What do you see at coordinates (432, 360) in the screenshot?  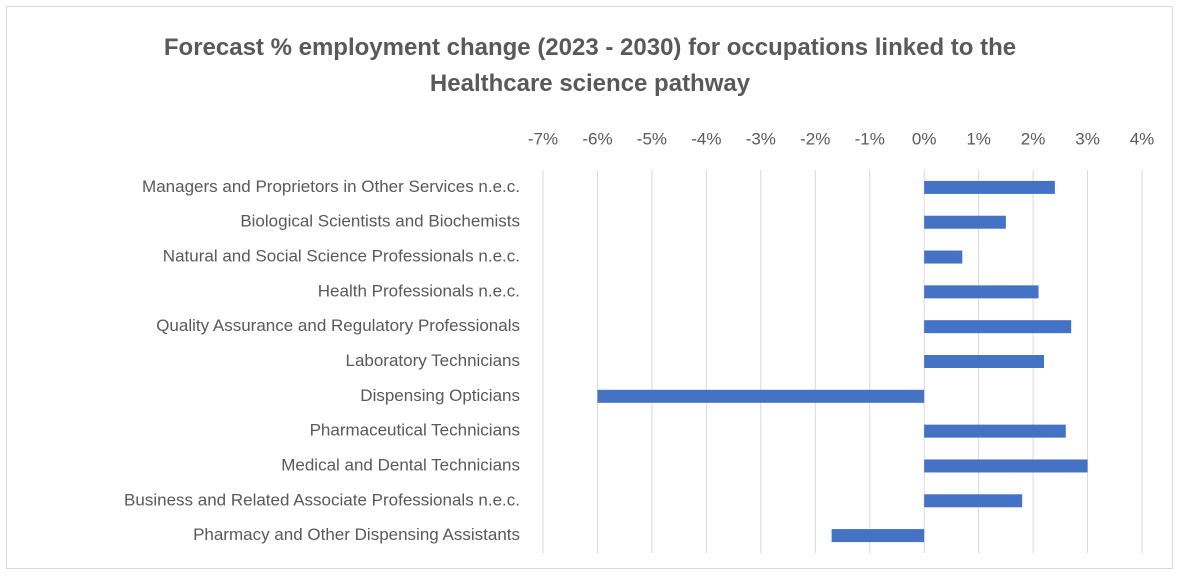 I see `y-tick-label: Laboratory Technicians` at bounding box center [432, 360].